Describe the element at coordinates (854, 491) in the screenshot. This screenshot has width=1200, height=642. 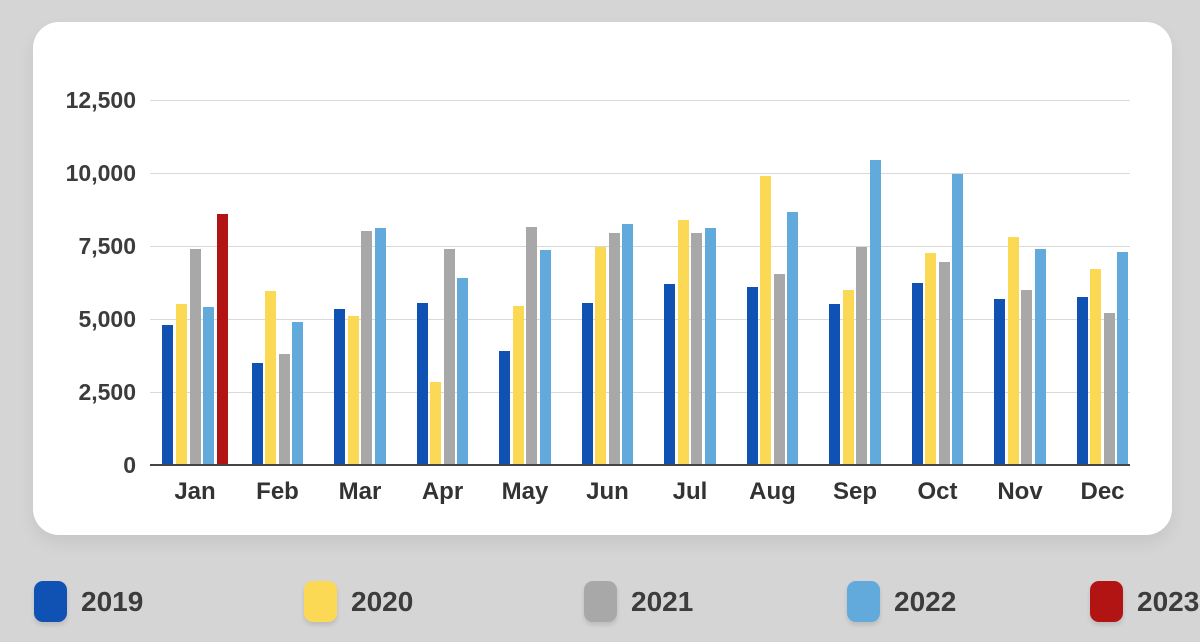
I see `x-tick-label: Sep` at that location.